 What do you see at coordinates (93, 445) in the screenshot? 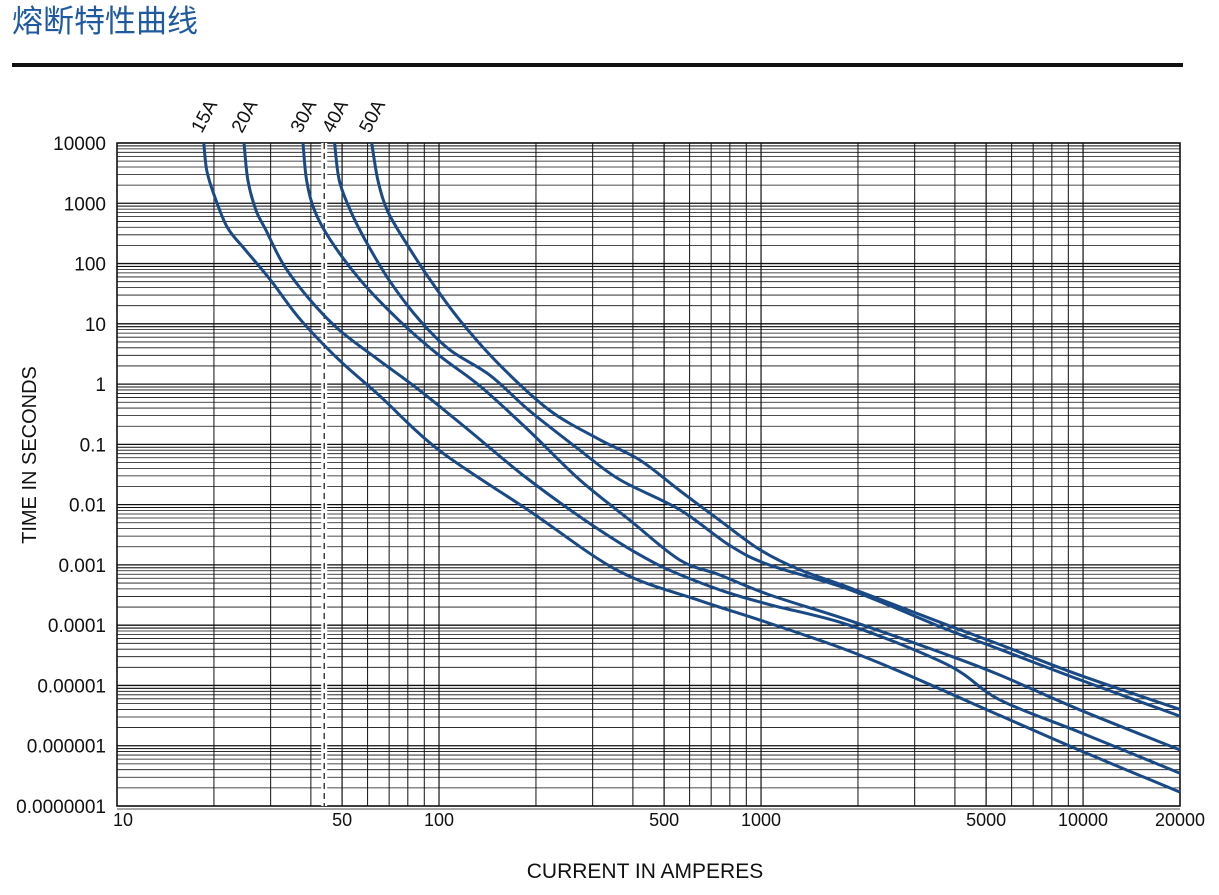
I see `y-tick-label: 0.1` at bounding box center [93, 445].